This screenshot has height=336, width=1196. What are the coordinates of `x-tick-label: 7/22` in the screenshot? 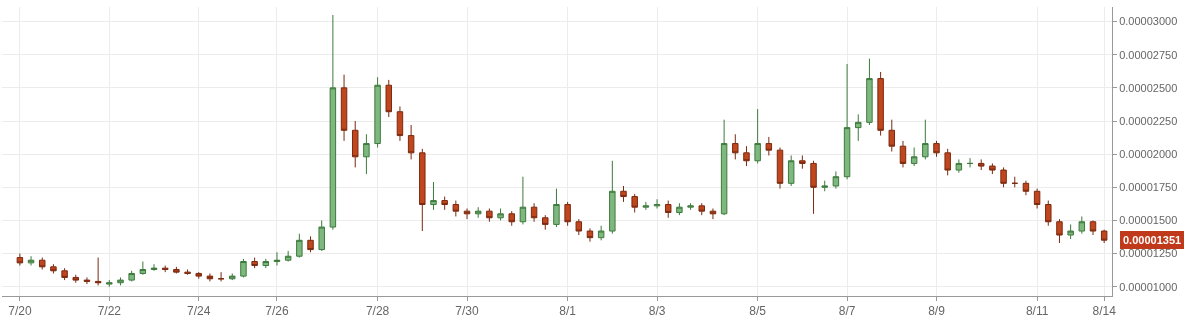 It's located at (109, 311).